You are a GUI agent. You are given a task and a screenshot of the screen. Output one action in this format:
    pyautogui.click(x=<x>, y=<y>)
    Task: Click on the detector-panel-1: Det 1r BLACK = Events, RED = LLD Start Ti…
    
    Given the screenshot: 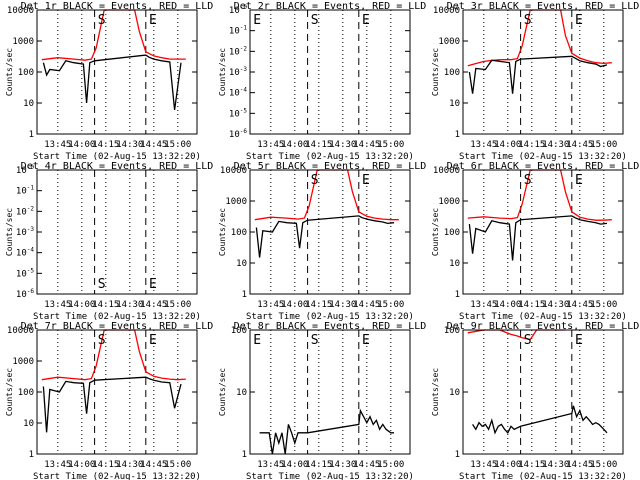 What is the action you would take?
    pyautogui.click(x=109, y=81)
    